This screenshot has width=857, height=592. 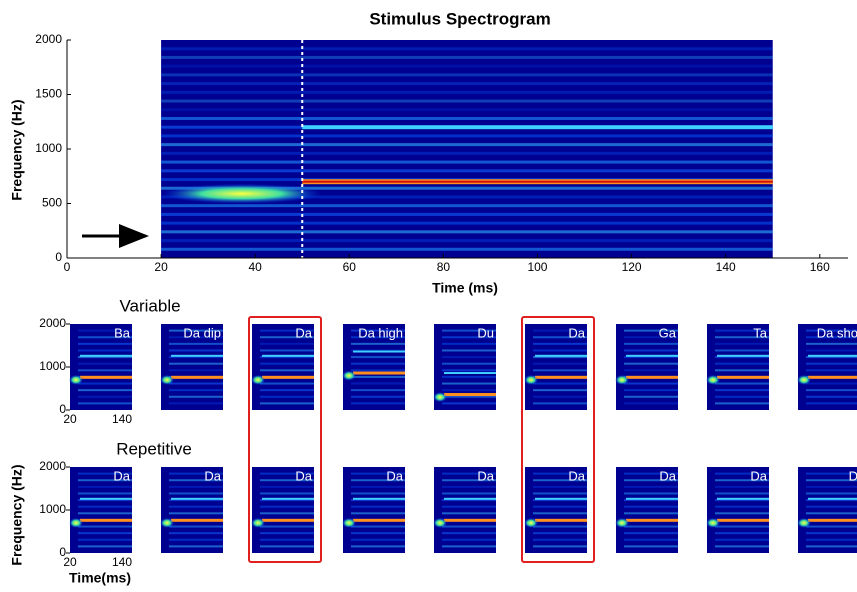 What do you see at coordinates (58, 257) in the screenshot?
I see `y-tick-label: 0` at bounding box center [58, 257].